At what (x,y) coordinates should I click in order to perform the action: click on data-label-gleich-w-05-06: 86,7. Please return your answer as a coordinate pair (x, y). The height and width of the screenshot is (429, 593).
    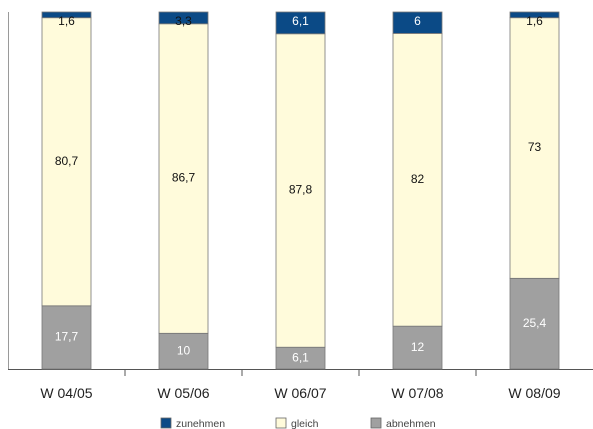
    Looking at the image, I should click on (184, 178).